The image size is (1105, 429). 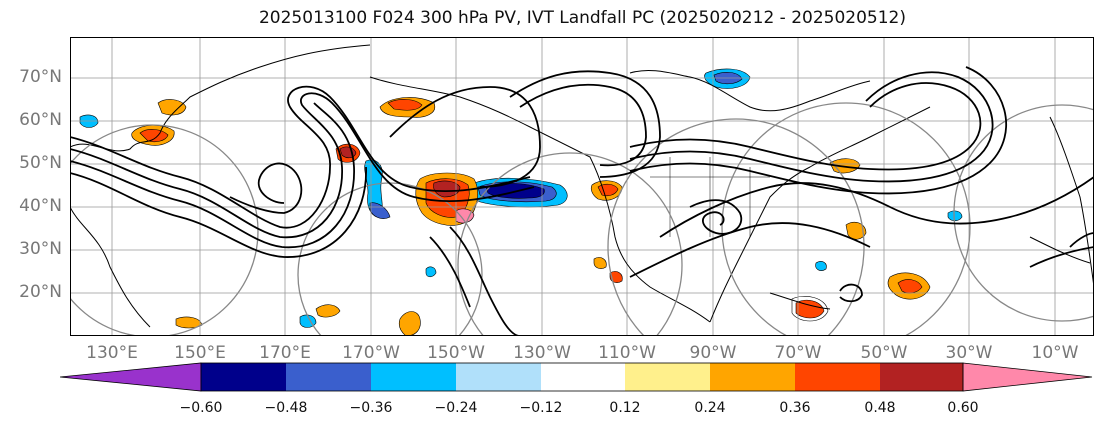 What do you see at coordinates (1055, 353) in the screenshot?
I see `lon-label-10w: 10°W` at bounding box center [1055, 353].